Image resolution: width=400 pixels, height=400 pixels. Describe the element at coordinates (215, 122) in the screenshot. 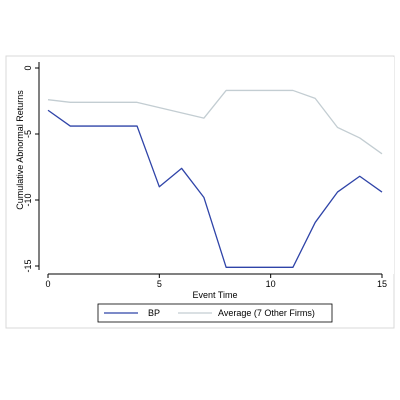

I see `series-line-average-7-other-firms` at that location.